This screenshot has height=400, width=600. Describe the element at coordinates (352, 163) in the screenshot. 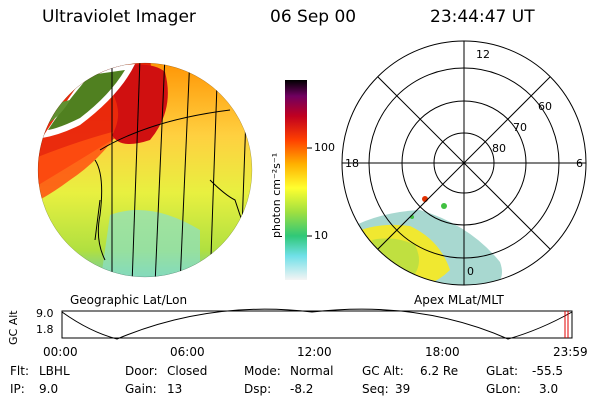

I see `mlt-label-left: 18` at that location.